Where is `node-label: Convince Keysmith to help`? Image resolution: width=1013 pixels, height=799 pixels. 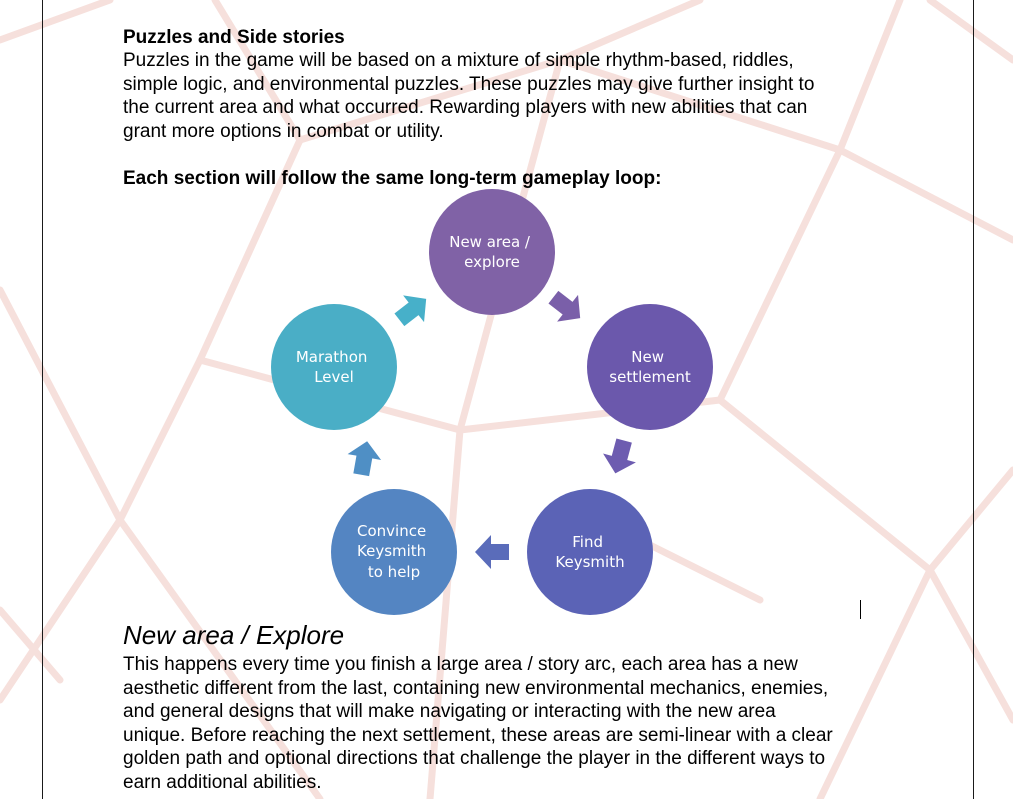 node-label: Convince Keysmith to help is located at coordinates (394, 551).